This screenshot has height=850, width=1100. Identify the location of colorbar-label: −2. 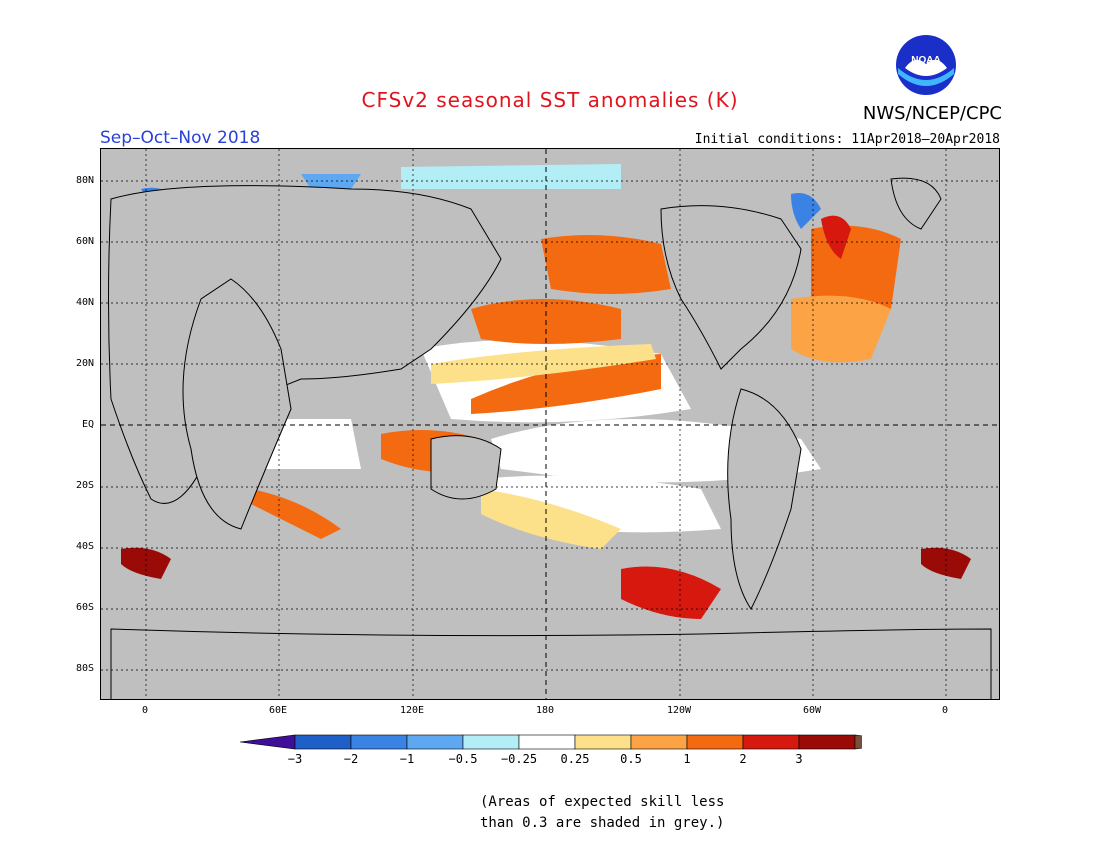
(351, 759).